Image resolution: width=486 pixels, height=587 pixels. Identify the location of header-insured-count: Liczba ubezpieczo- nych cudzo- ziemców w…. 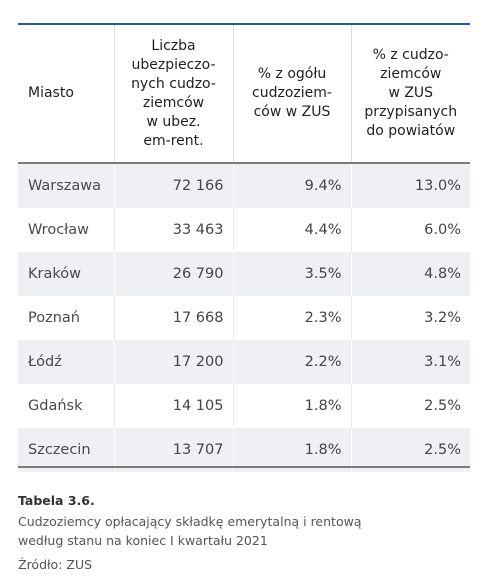
(173, 94).